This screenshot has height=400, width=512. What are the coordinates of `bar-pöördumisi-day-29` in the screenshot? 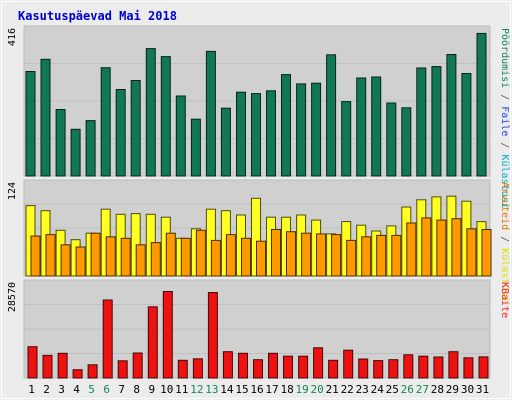 It's located at (451, 115).